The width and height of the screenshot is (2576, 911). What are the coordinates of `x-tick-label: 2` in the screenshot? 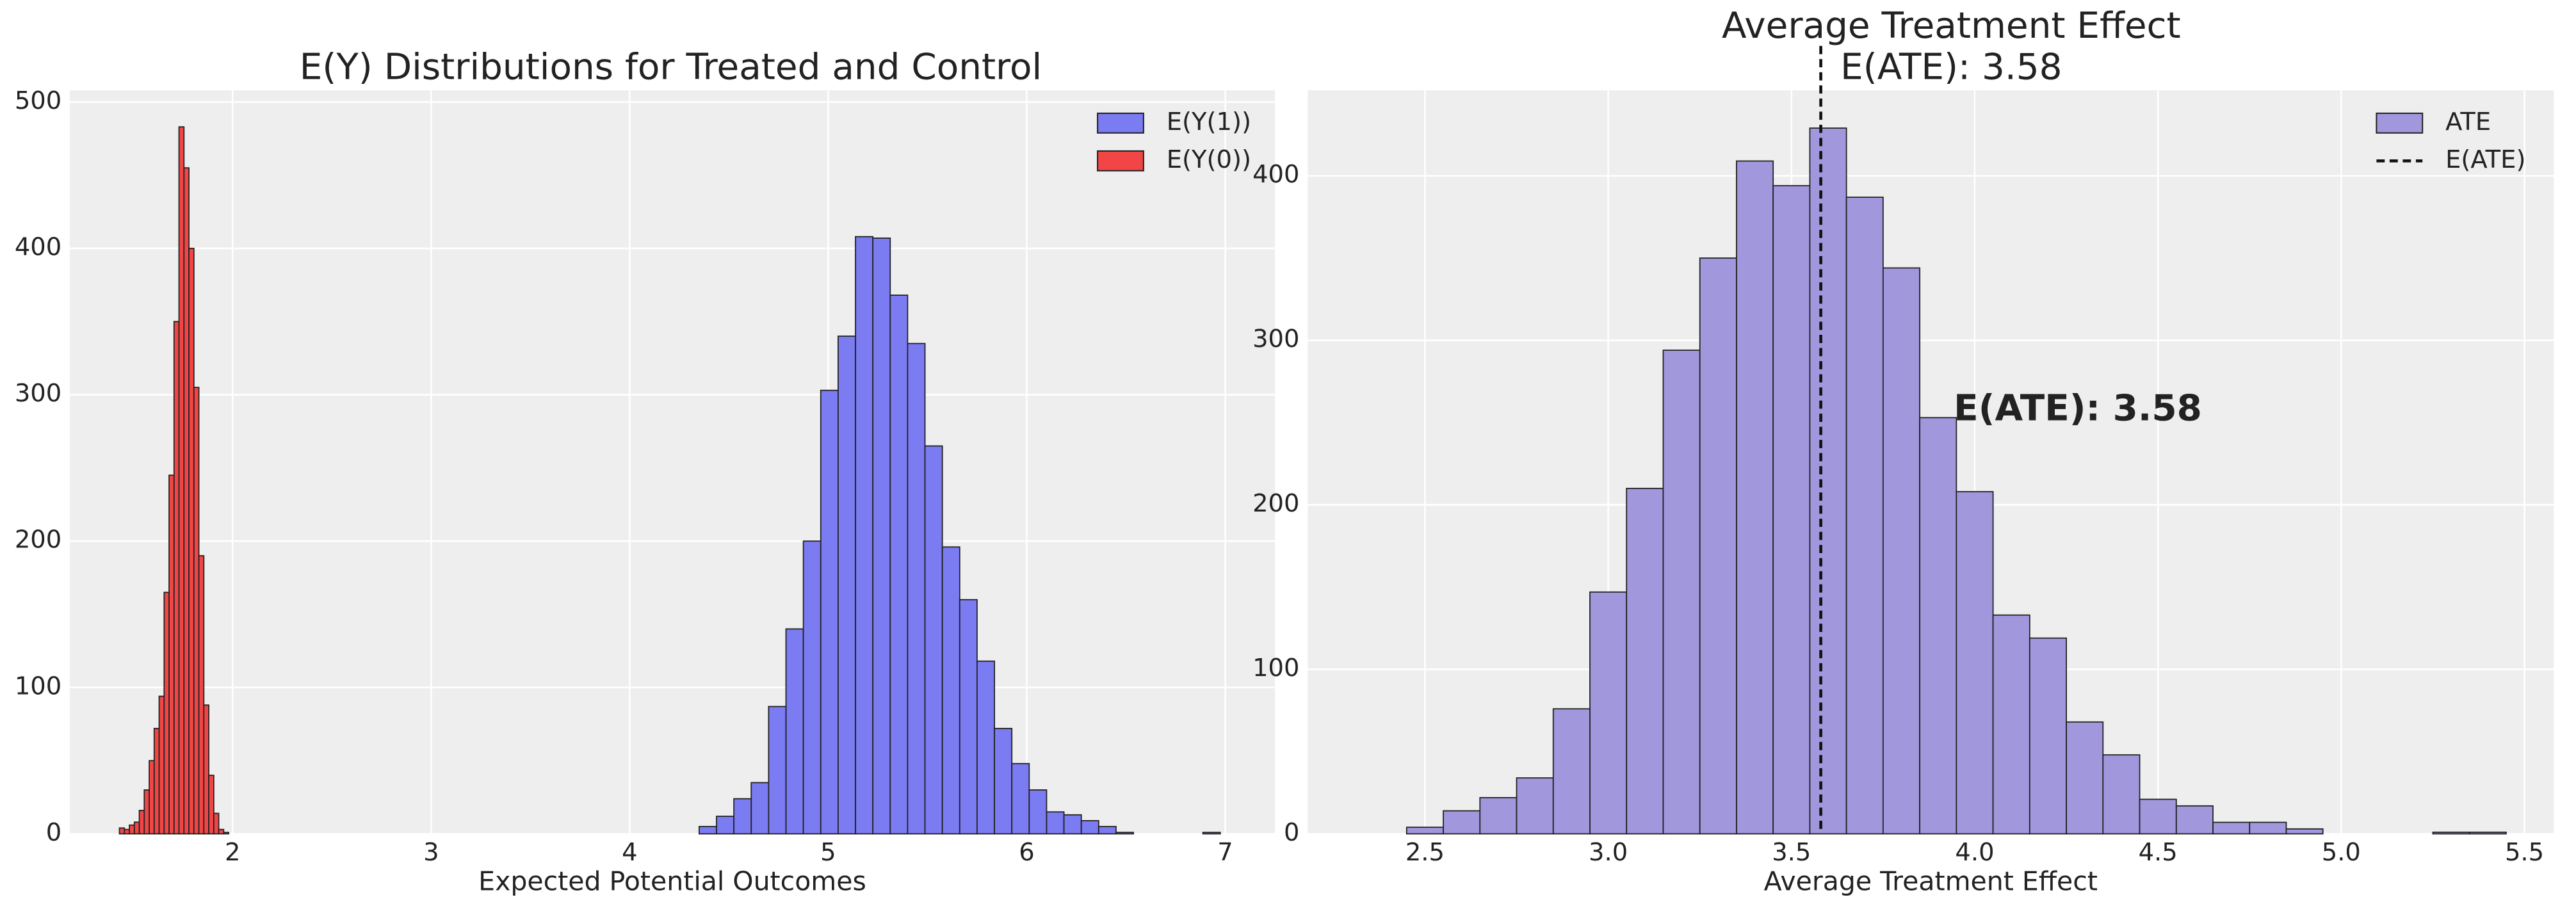 It's located at (232, 852).